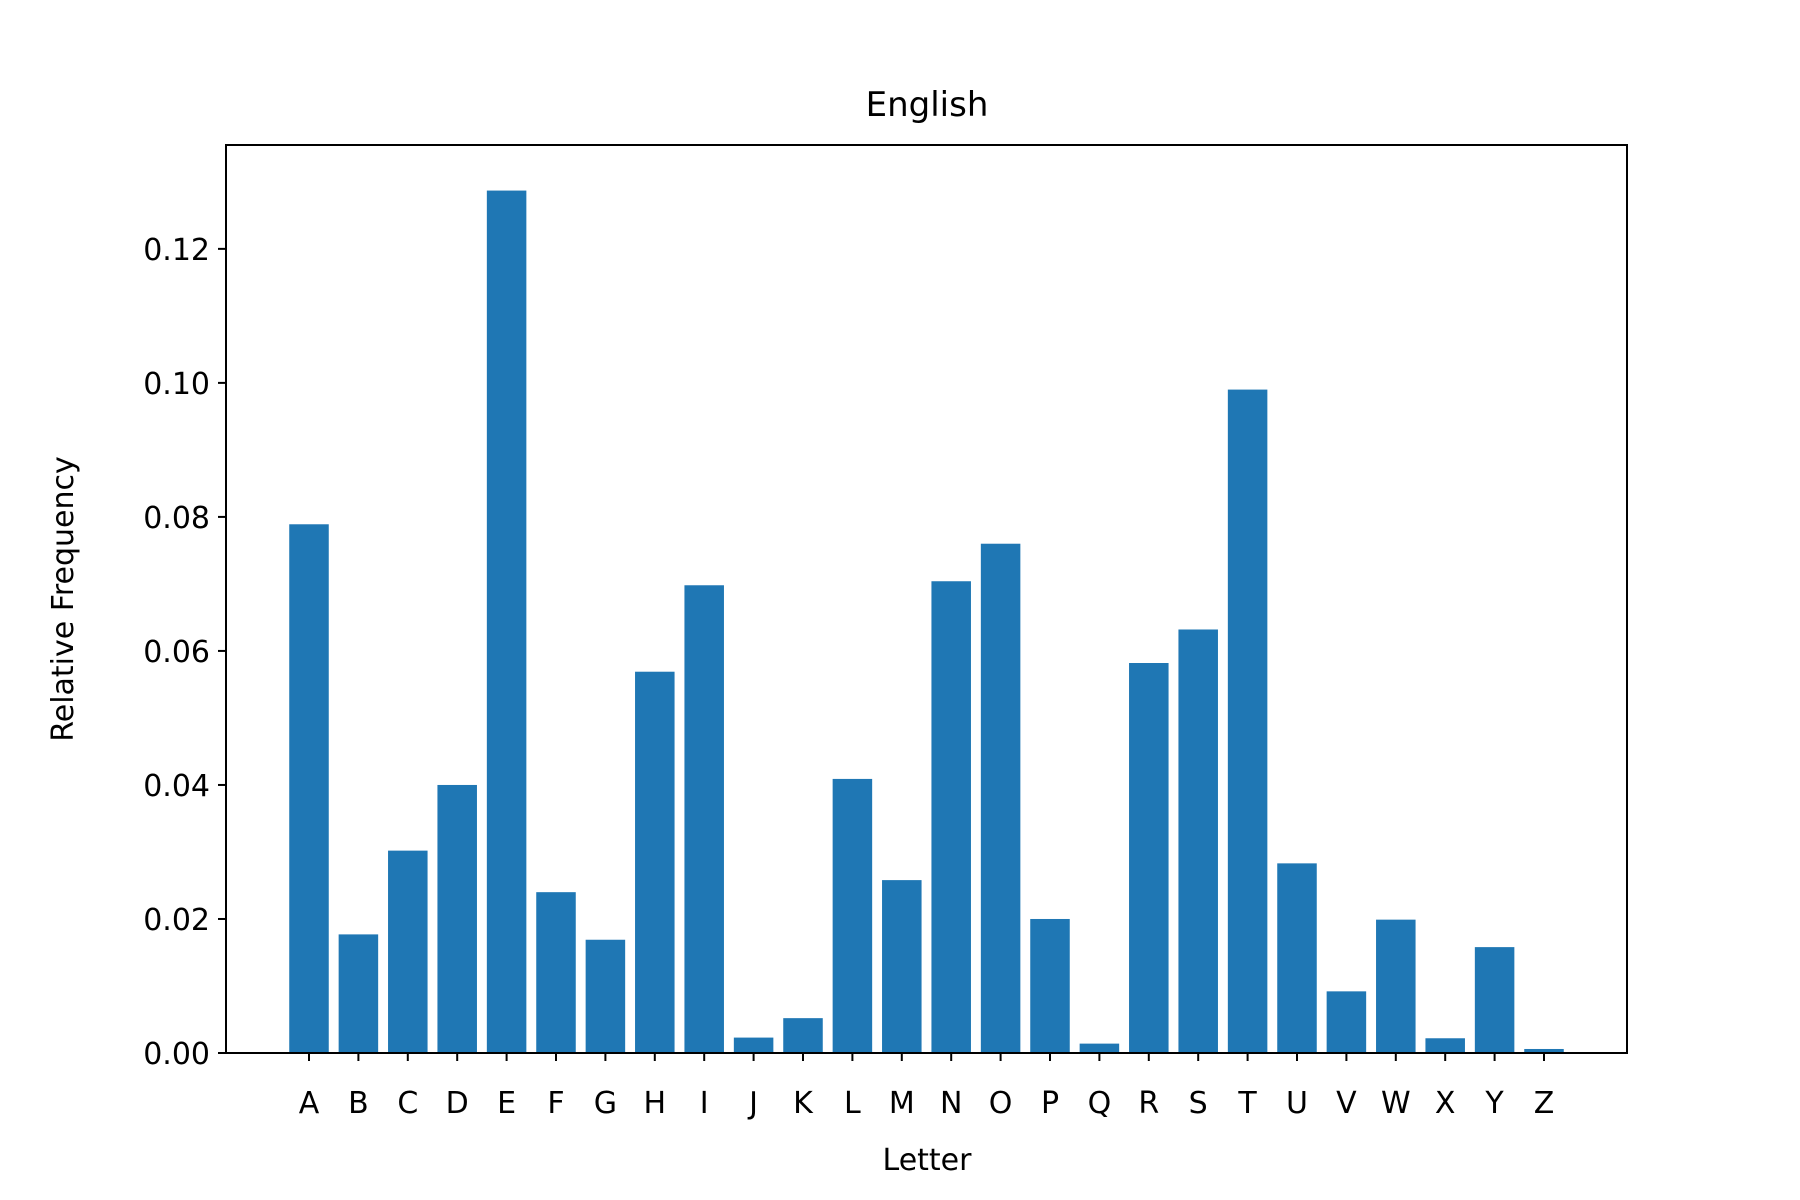  What do you see at coordinates (1445, 1103) in the screenshot?
I see `x-tick-label-x: X` at bounding box center [1445, 1103].